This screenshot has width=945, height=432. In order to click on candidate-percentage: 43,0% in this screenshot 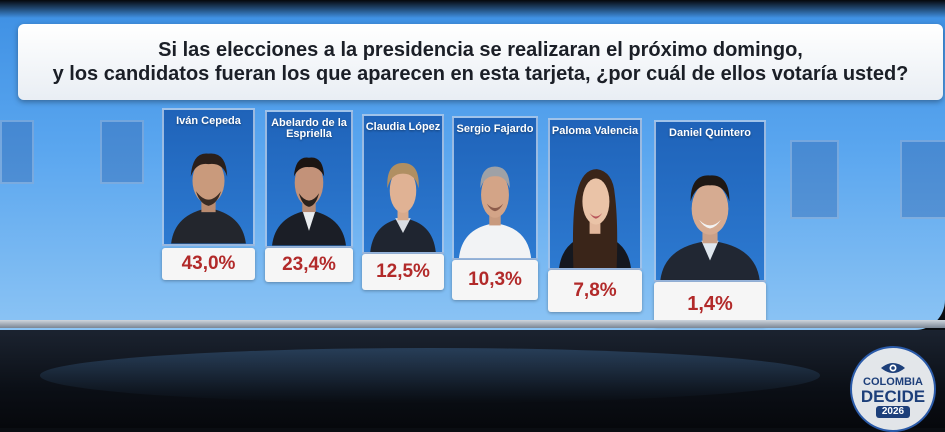, I will do `click(208, 264)`.